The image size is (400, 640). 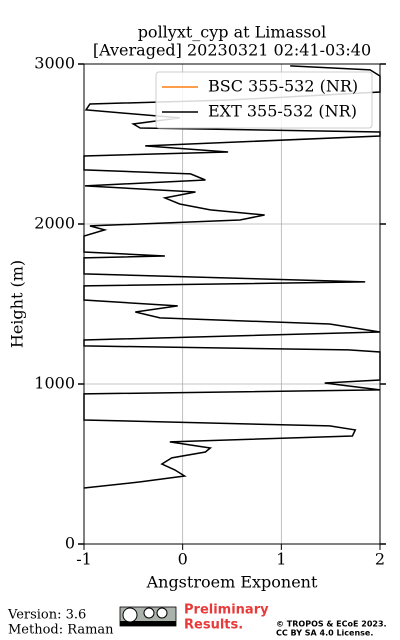 What do you see at coordinates (148, 616) in the screenshot?
I see `cc-badge` at bounding box center [148, 616].